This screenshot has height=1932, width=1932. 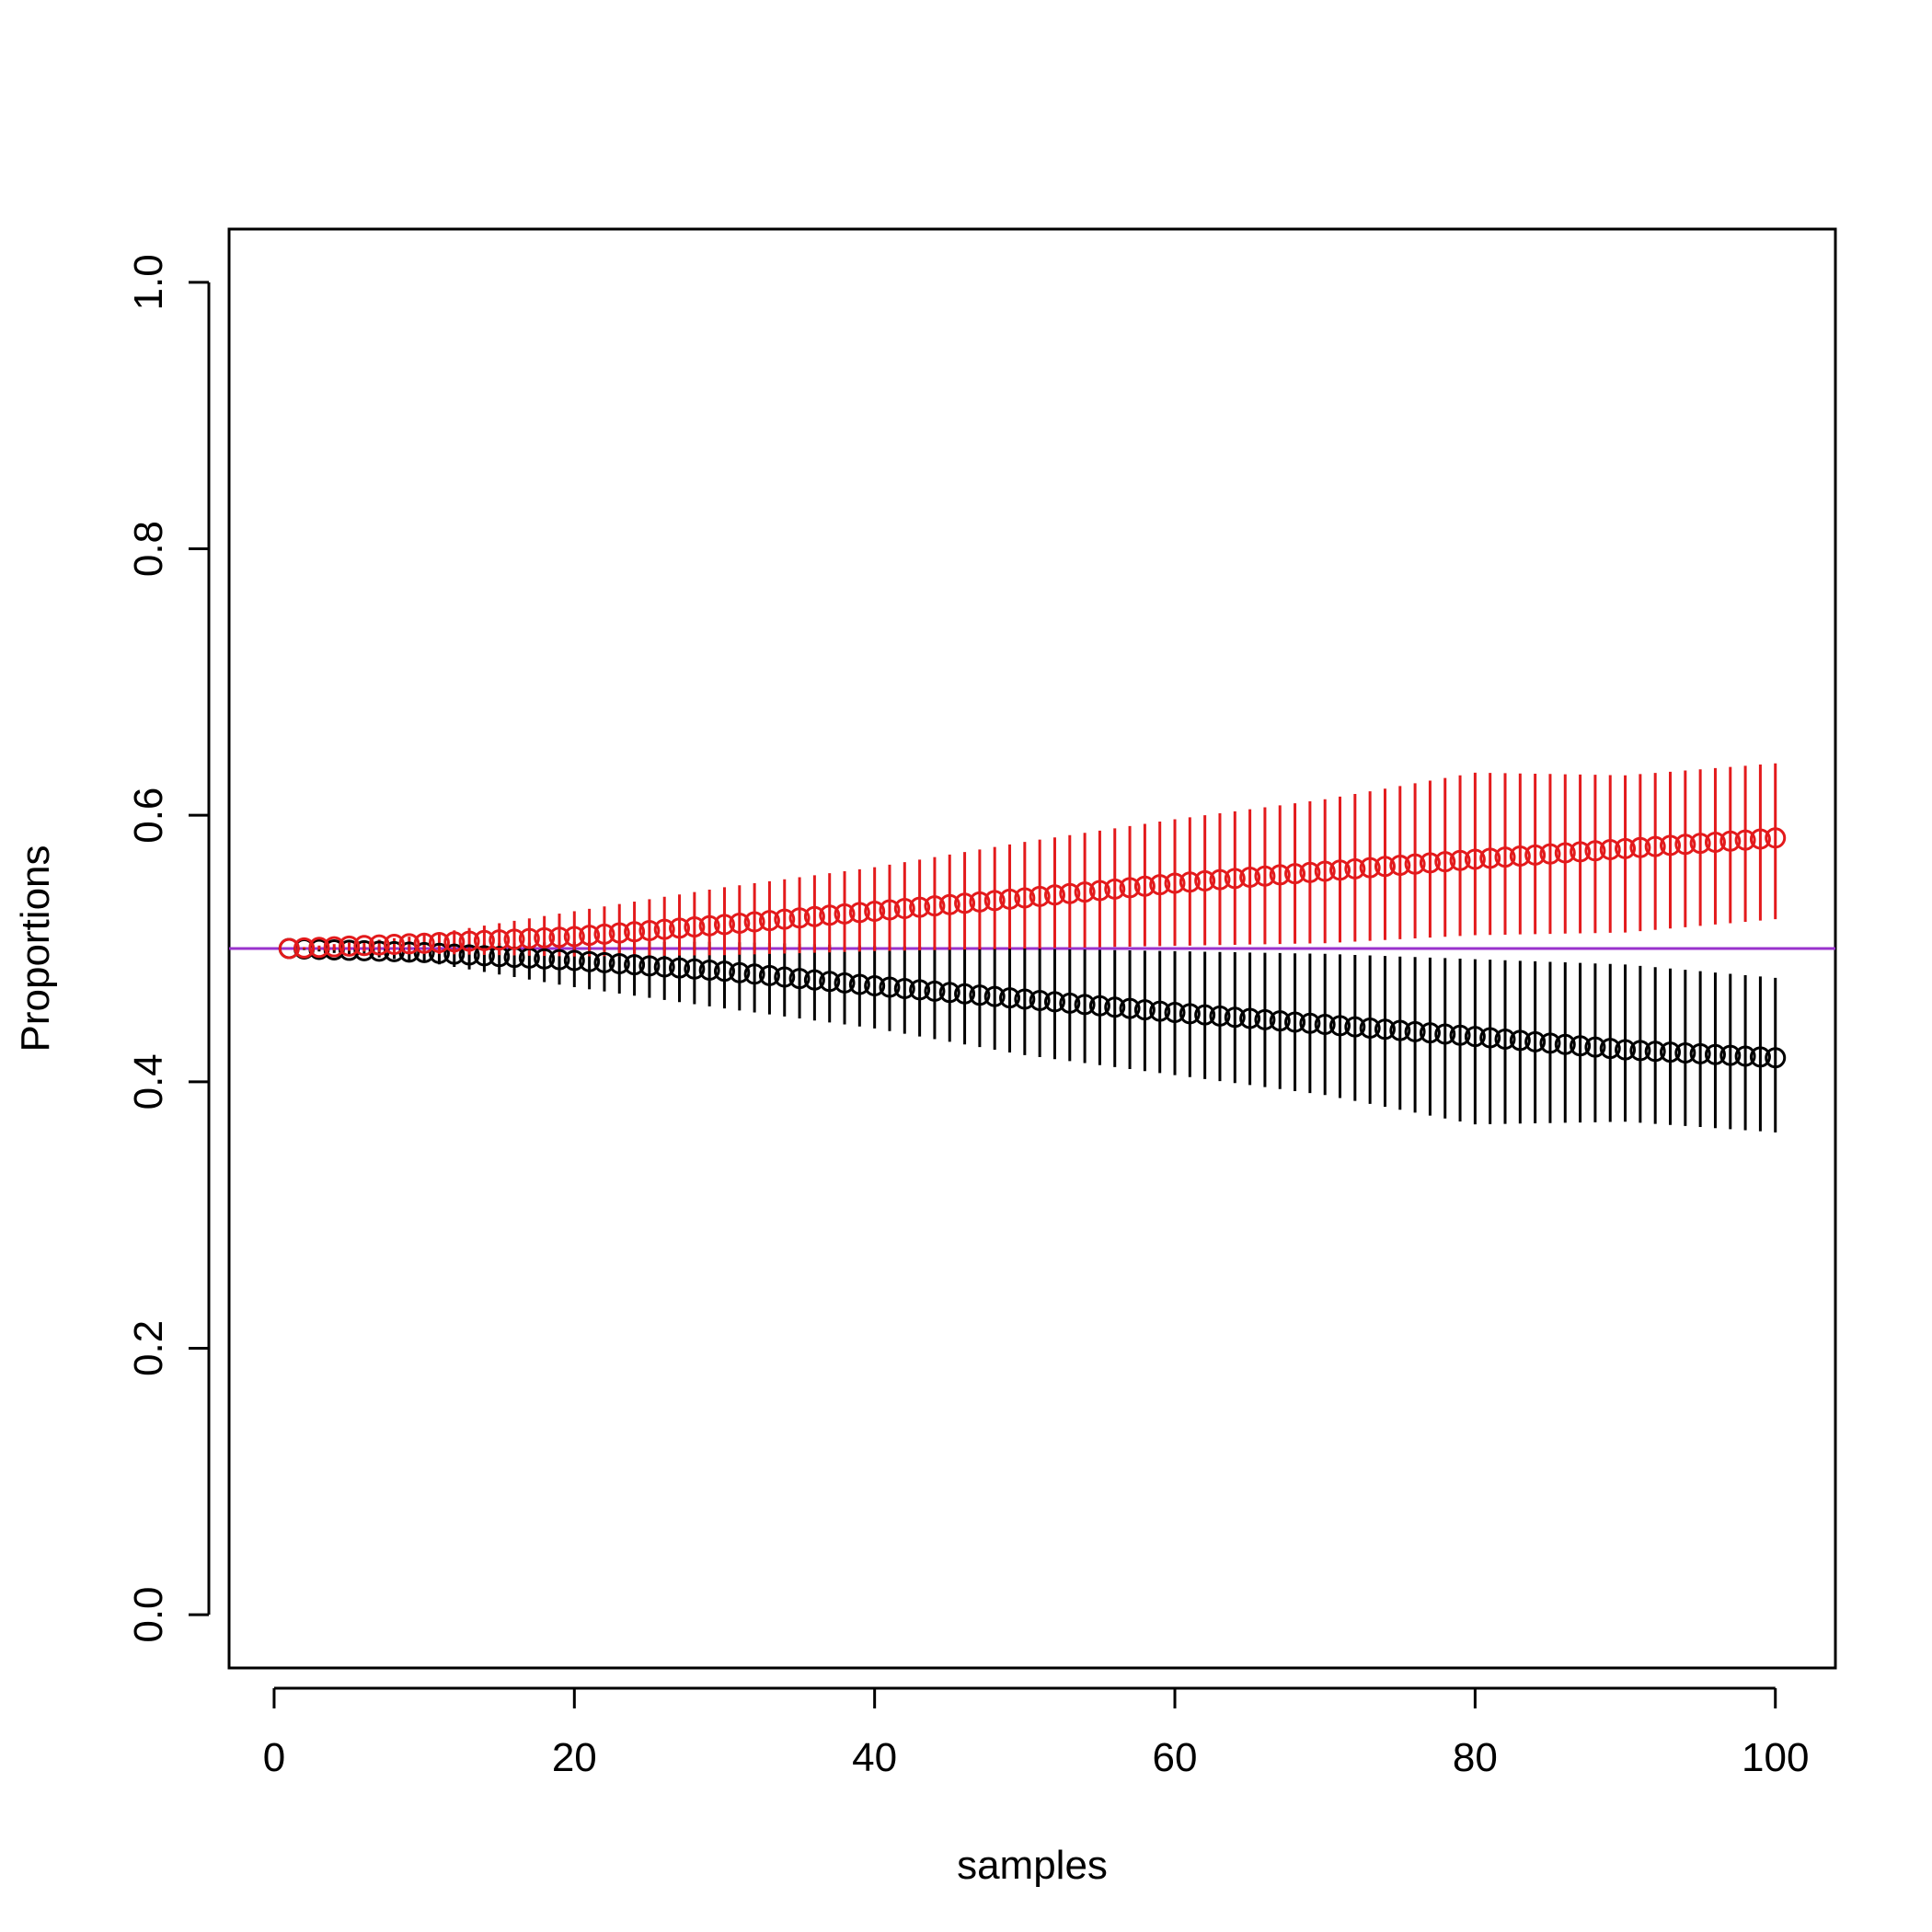 What do you see at coordinates (274, 1757) in the screenshot?
I see `x-tick-label: 0` at bounding box center [274, 1757].